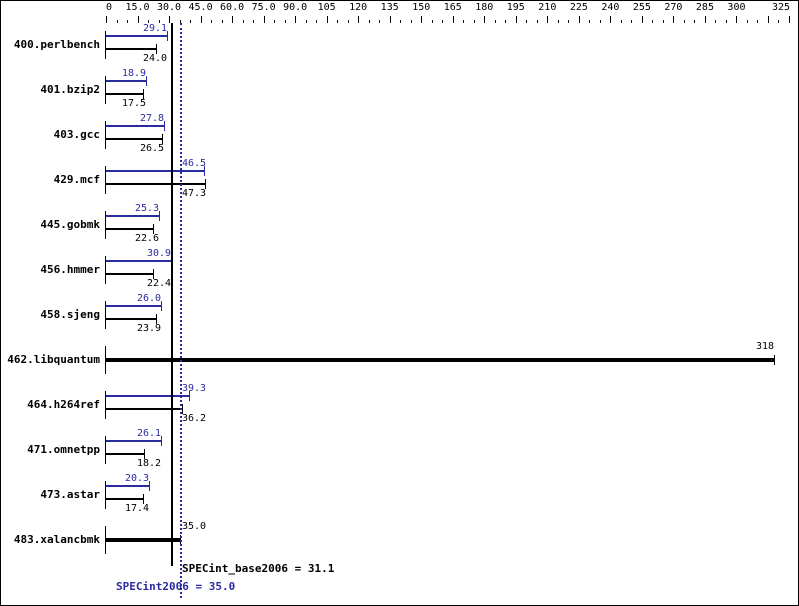  I want to click on x-tick-label: 270, so click(673, 7).